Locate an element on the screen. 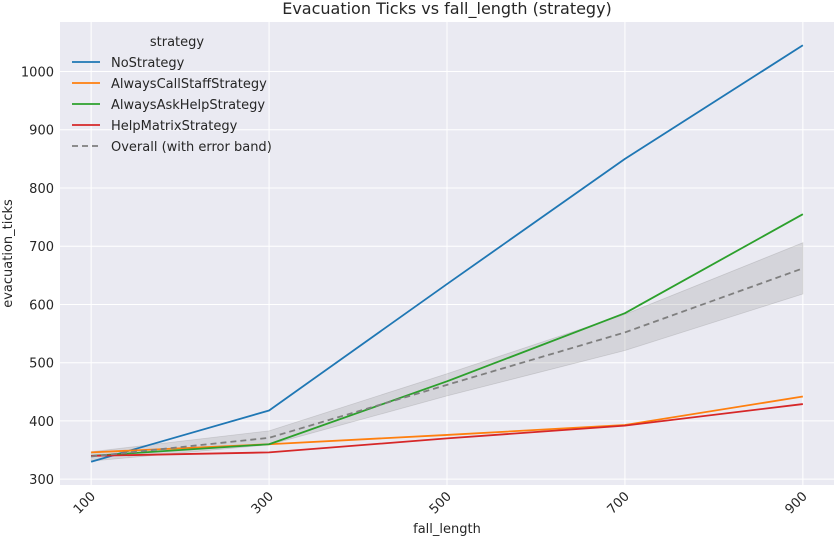 This screenshot has height=537, width=834. x-tick-label: 700 is located at coordinates (619, 503).